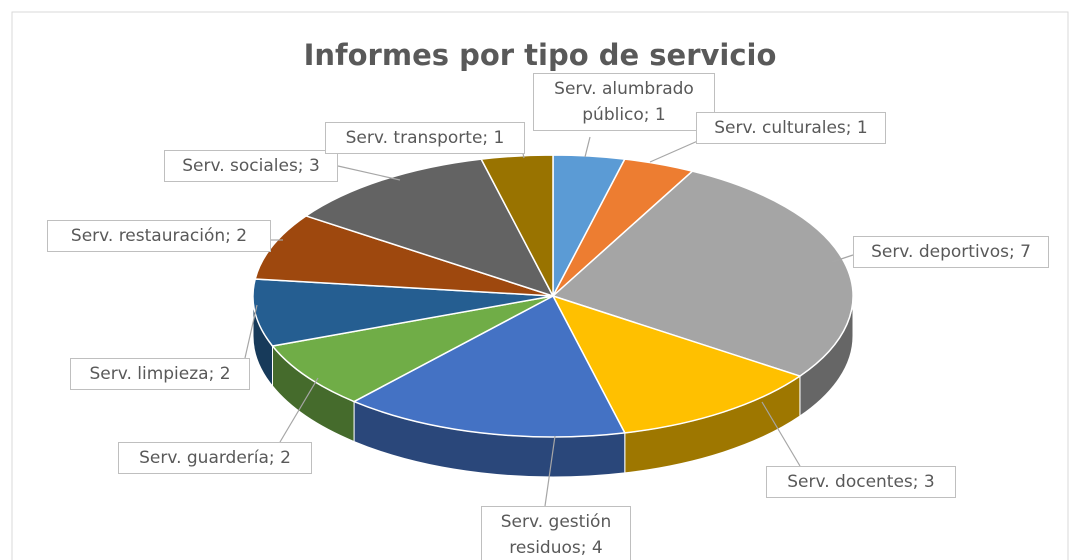 This screenshot has height=560, width=1080. Describe the element at coordinates (251, 166) in the screenshot. I see `data-label: Serv. sociales; 3` at that location.